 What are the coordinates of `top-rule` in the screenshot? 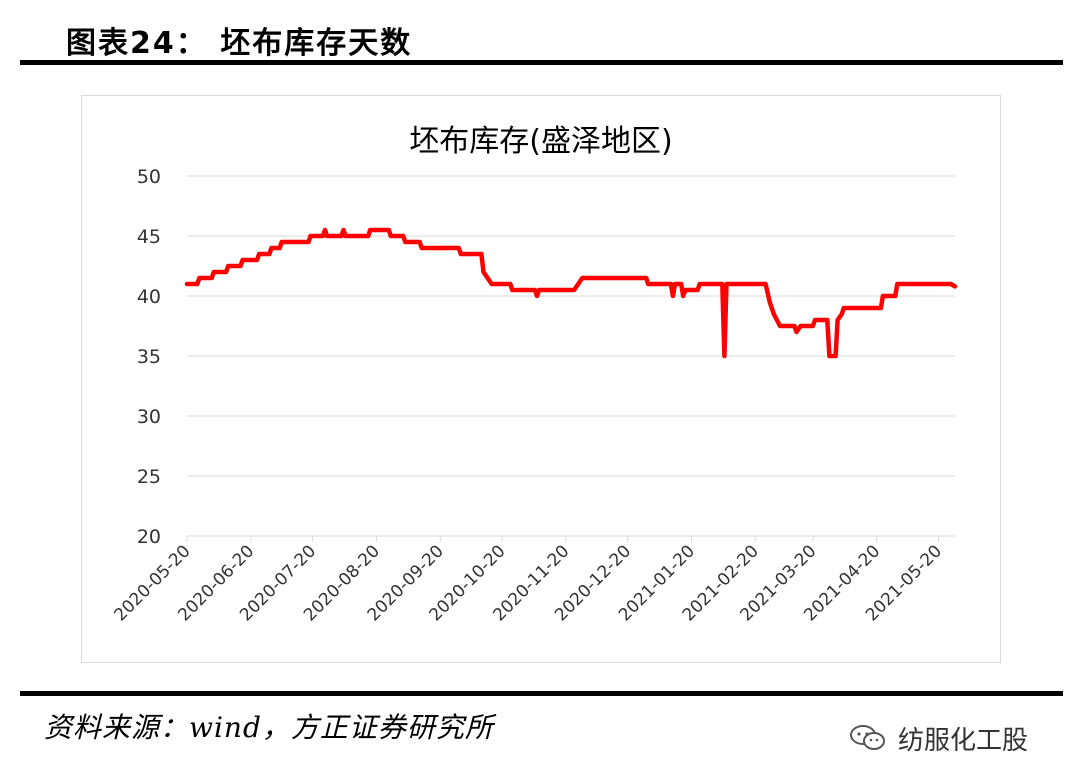 It's located at (541, 62).